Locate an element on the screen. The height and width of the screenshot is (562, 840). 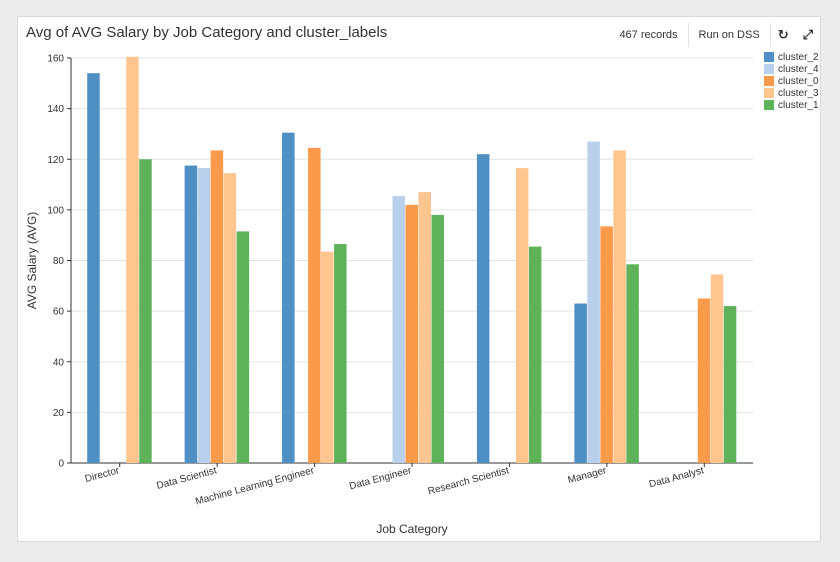
y-tick-label: 20 is located at coordinates (59, 413).